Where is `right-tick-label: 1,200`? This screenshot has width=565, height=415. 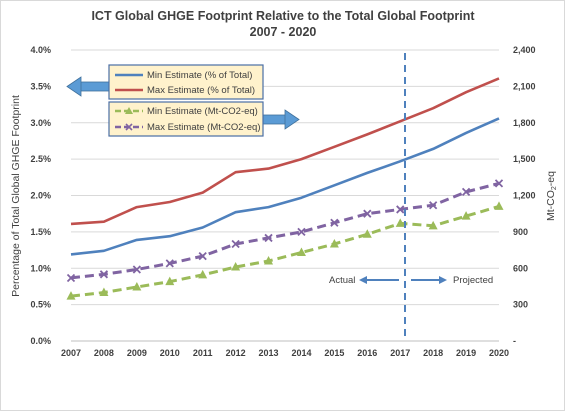
right-tick-label: 1,200 is located at coordinates (524, 196).